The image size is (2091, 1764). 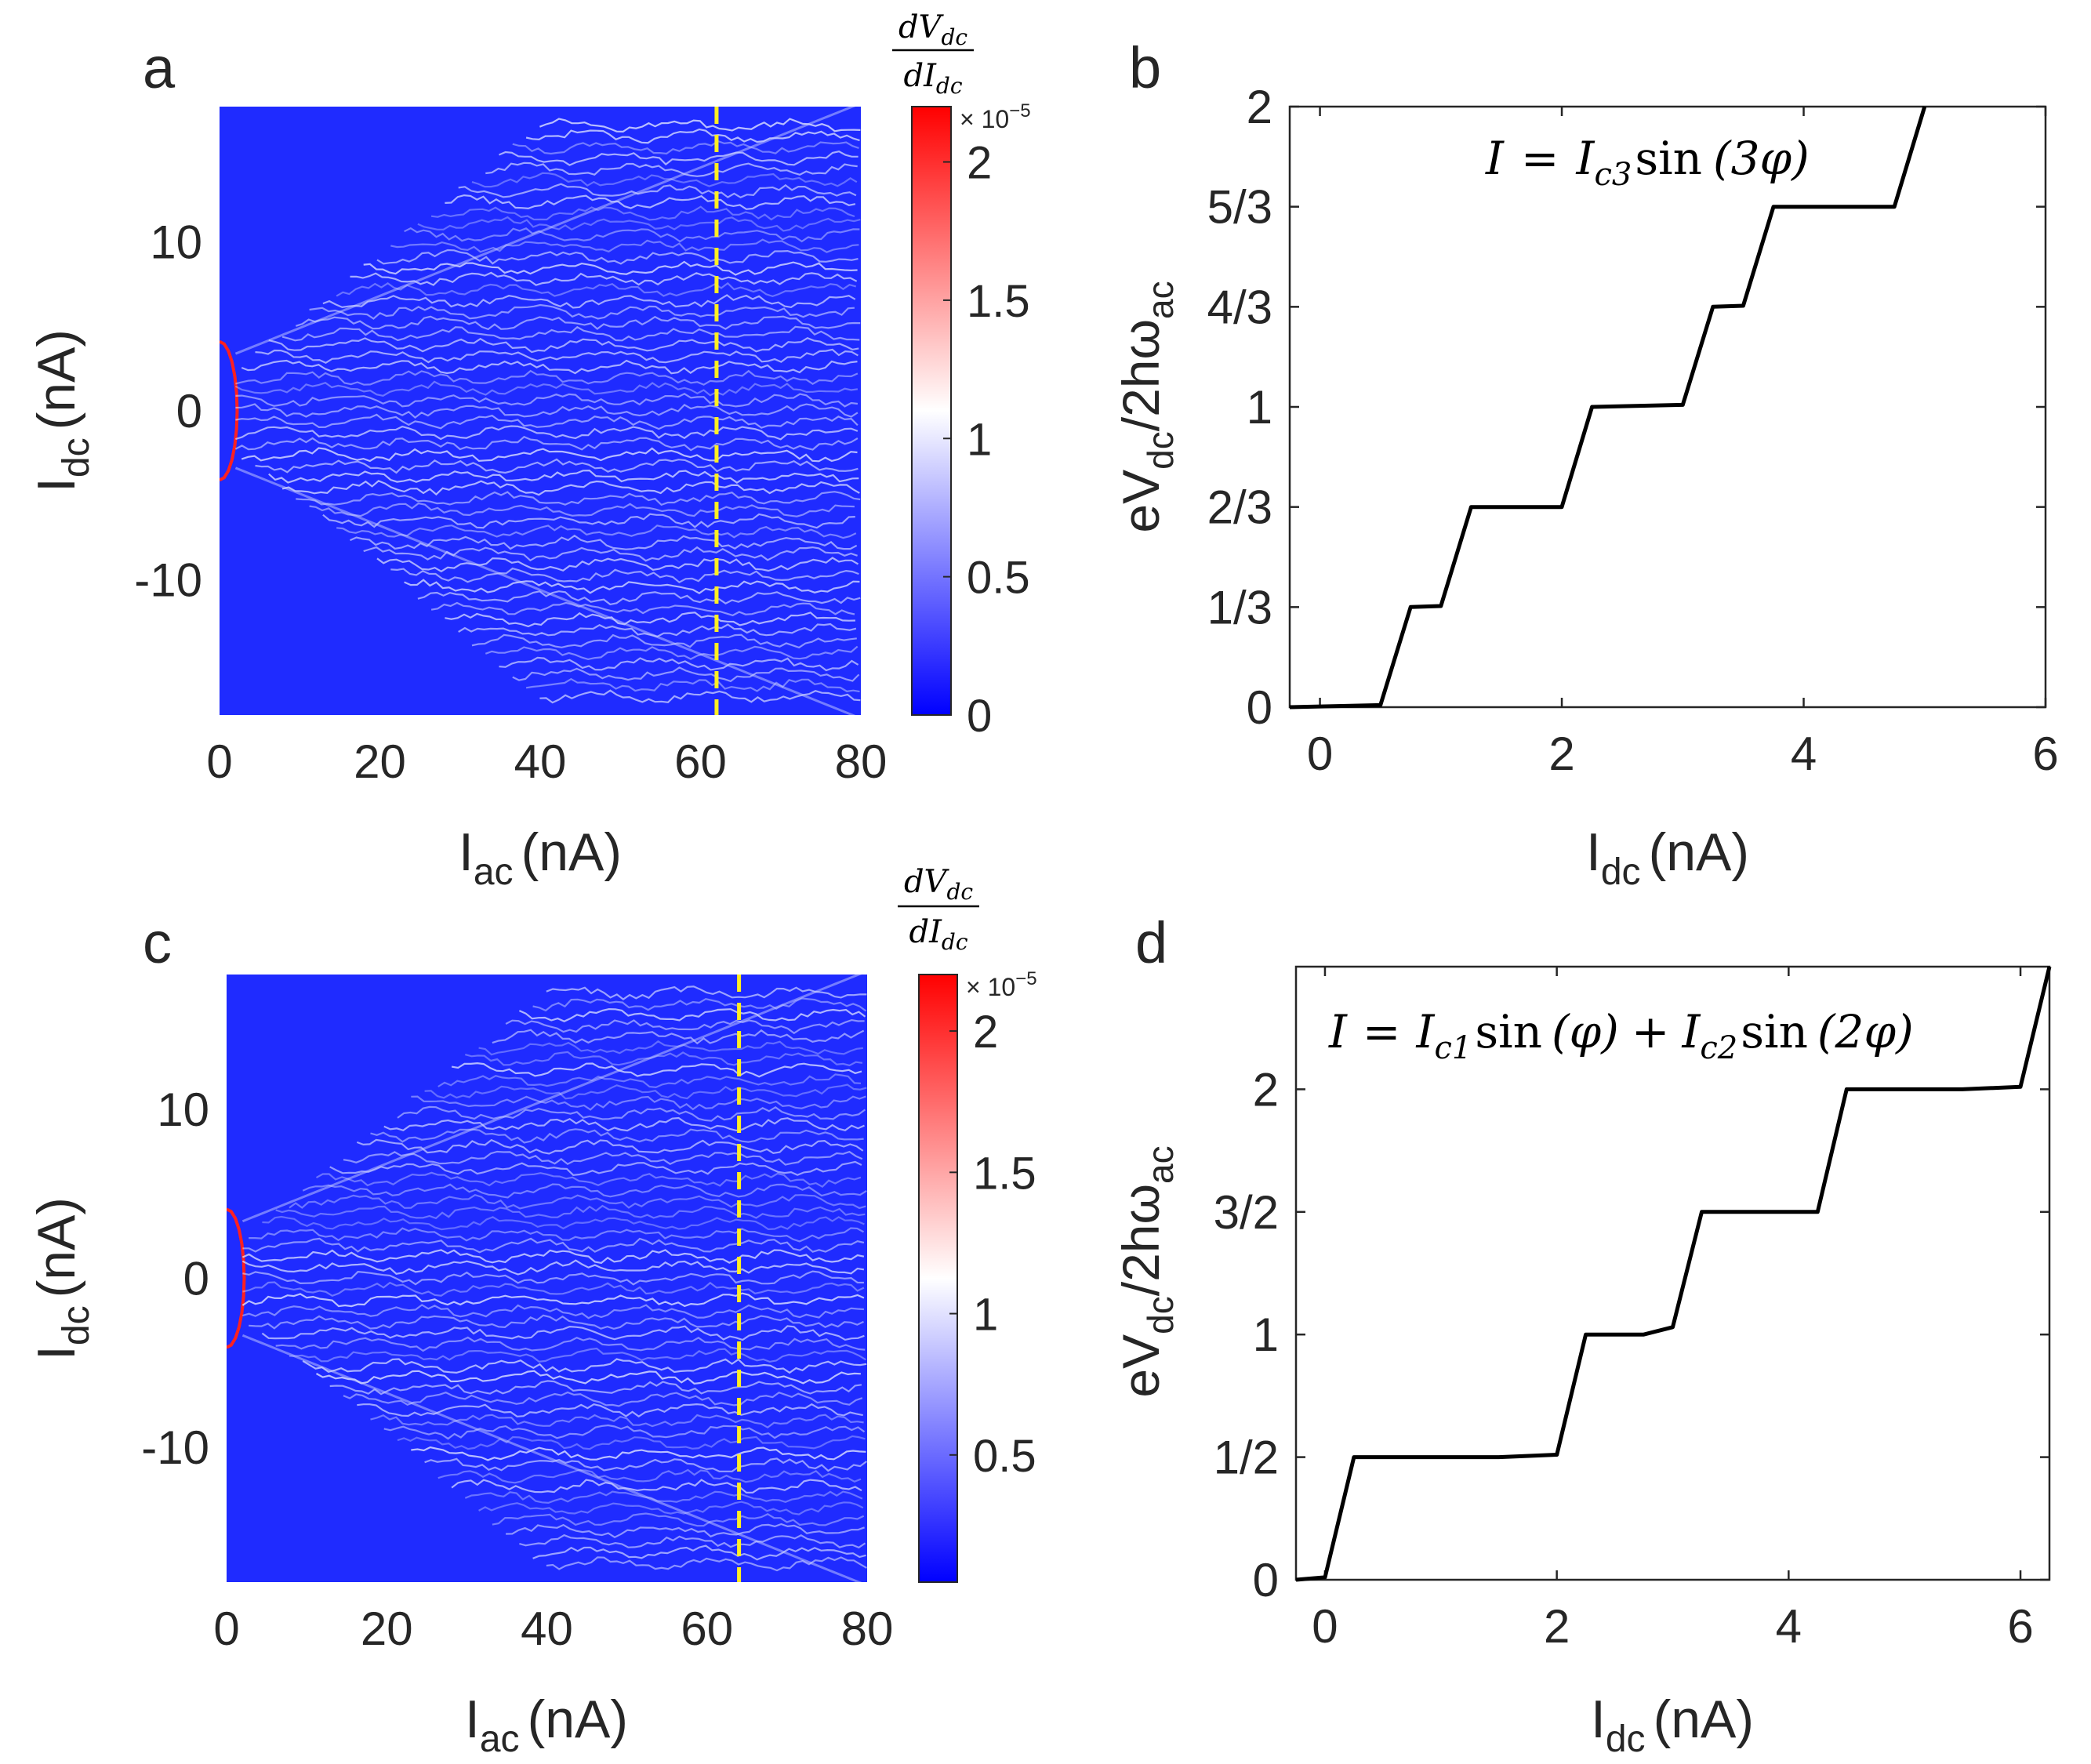 What do you see at coordinates (938, 935) in the screenshot?
I see `svg-text: dIdc` at bounding box center [938, 935].